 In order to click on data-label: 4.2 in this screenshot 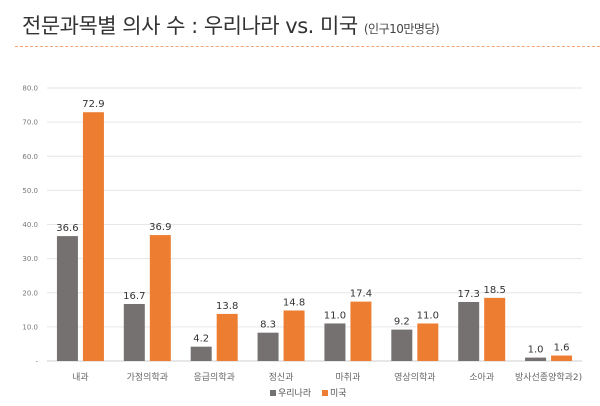, I will do `click(201, 339)`.